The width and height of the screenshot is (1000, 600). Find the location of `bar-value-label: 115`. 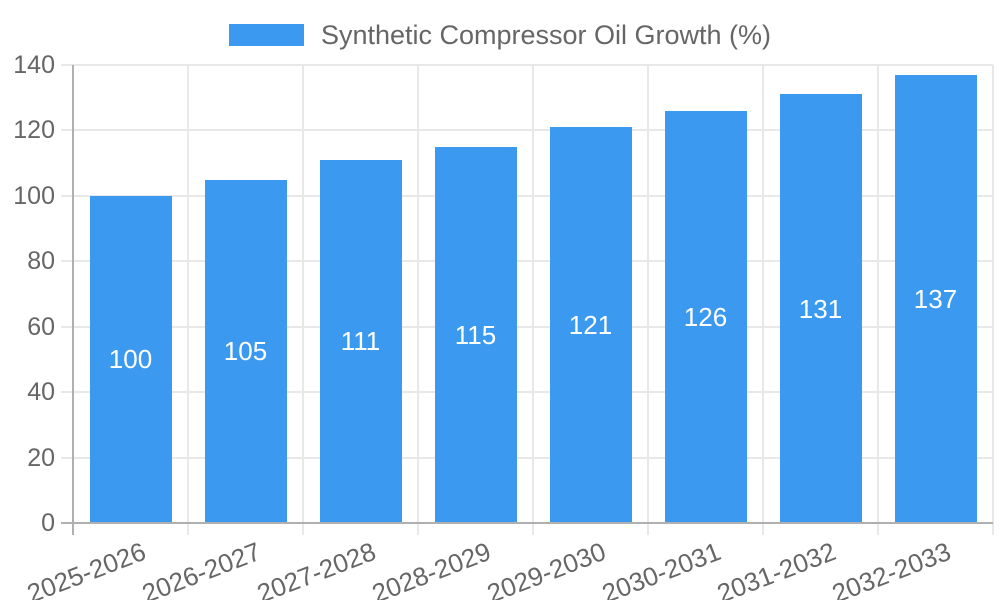

bar-value-label: 115 is located at coordinates (475, 334).